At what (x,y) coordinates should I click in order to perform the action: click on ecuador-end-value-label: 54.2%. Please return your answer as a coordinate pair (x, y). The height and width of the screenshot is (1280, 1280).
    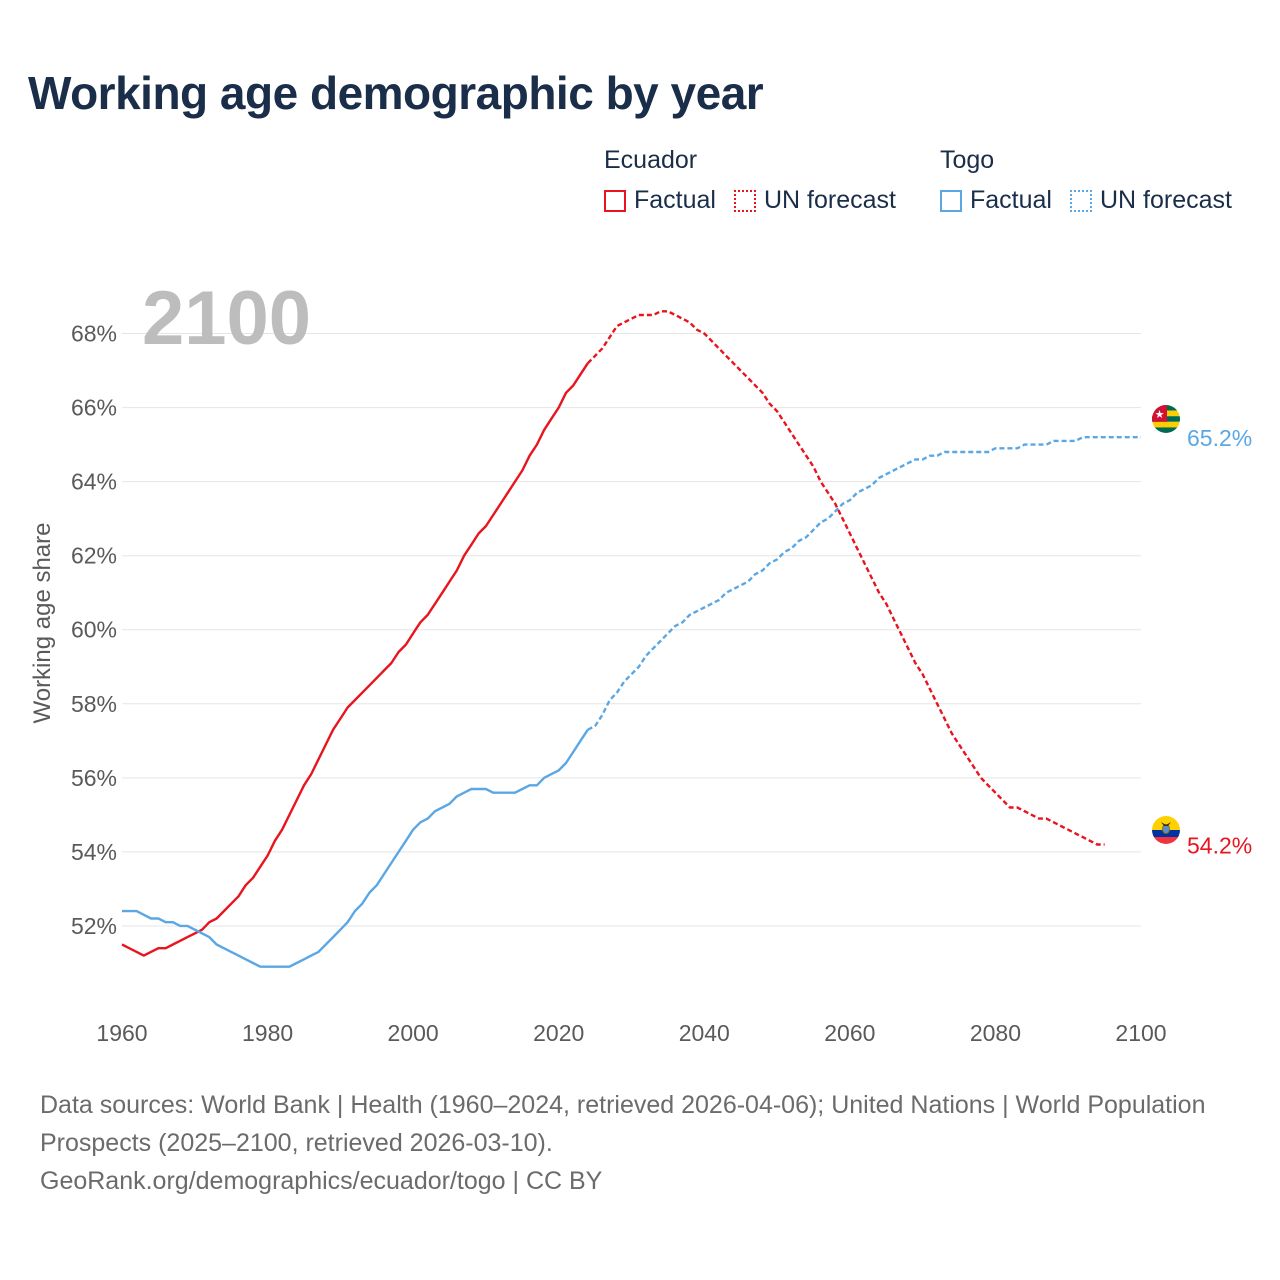
    Looking at the image, I should click on (1219, 845).